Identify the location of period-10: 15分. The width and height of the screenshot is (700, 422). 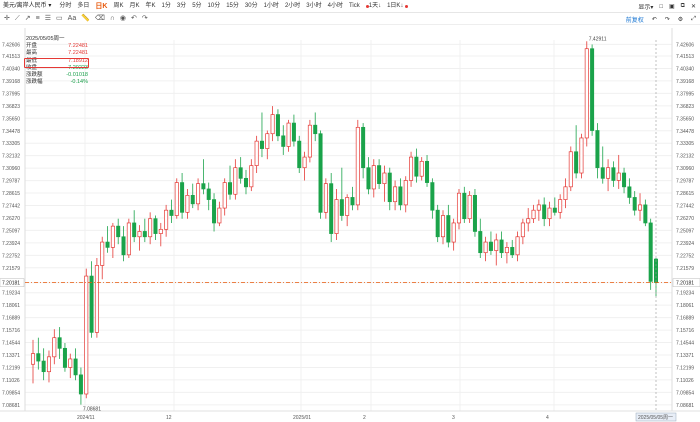
(232, 5).